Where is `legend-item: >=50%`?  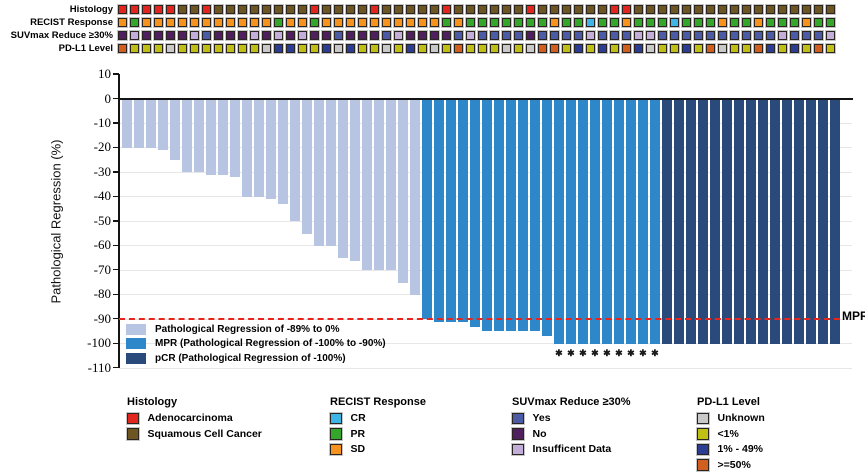 legend-item: >=50% is located at coordinates (731, 465).